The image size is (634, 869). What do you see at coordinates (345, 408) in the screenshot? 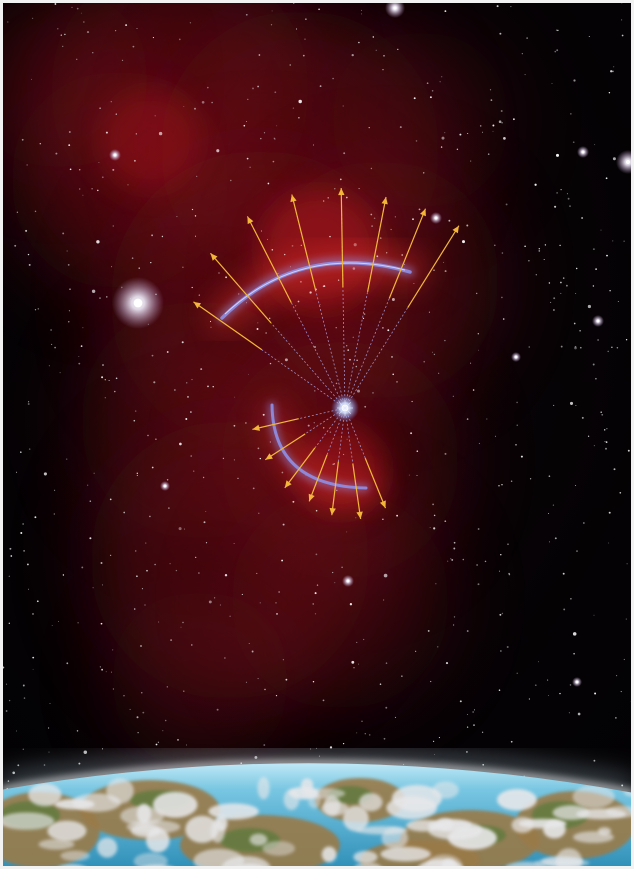
I see `central-star` at bounding box center [345, 408].